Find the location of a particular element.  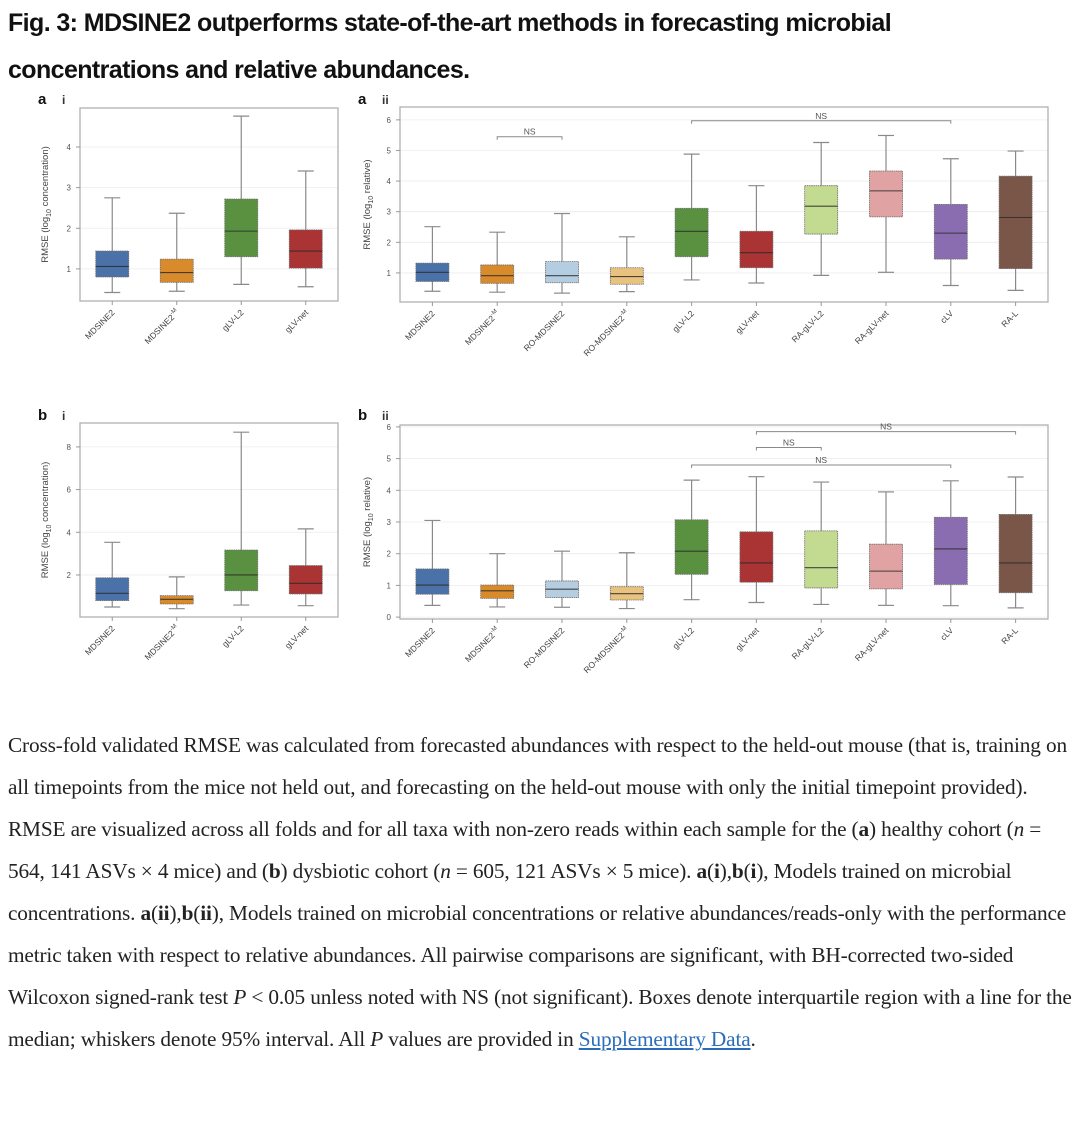

x-tick-label-main: RO-MDSINE2 is located at coordinates (603, 335).